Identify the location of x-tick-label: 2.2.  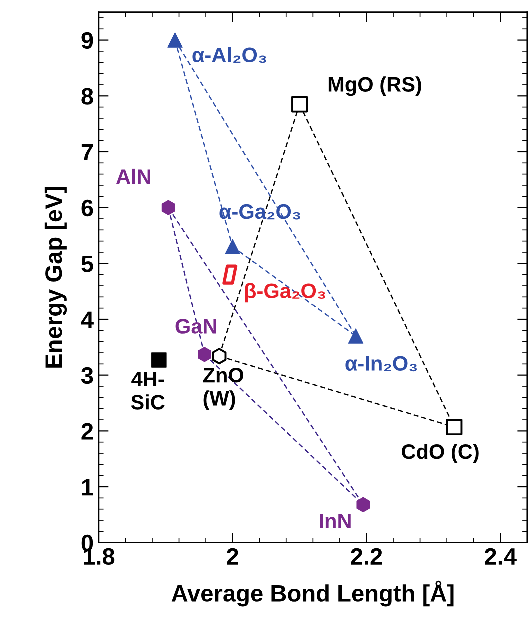
(366, 556).